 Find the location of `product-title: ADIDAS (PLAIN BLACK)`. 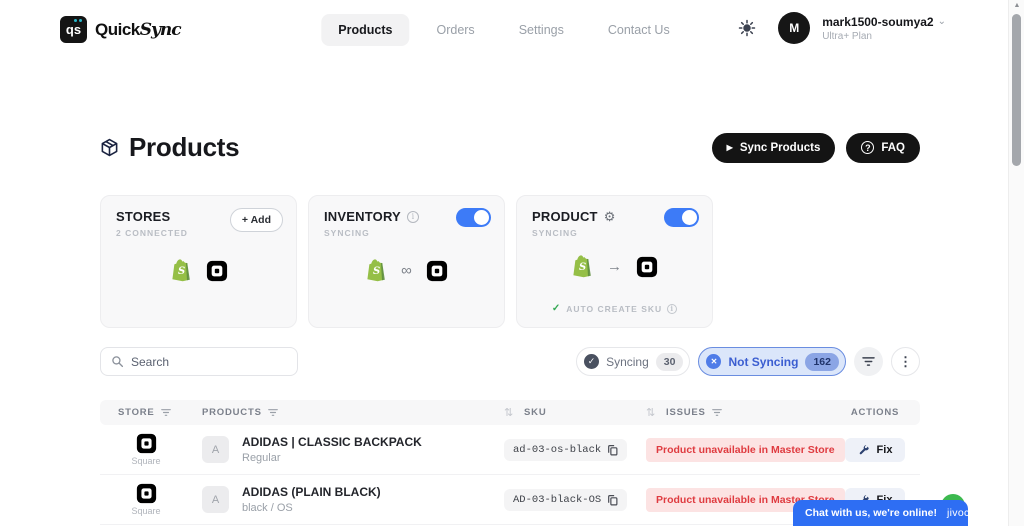

product-title: ADIDAS (PLAIN BLACK) is located at coordinates (311, 492).